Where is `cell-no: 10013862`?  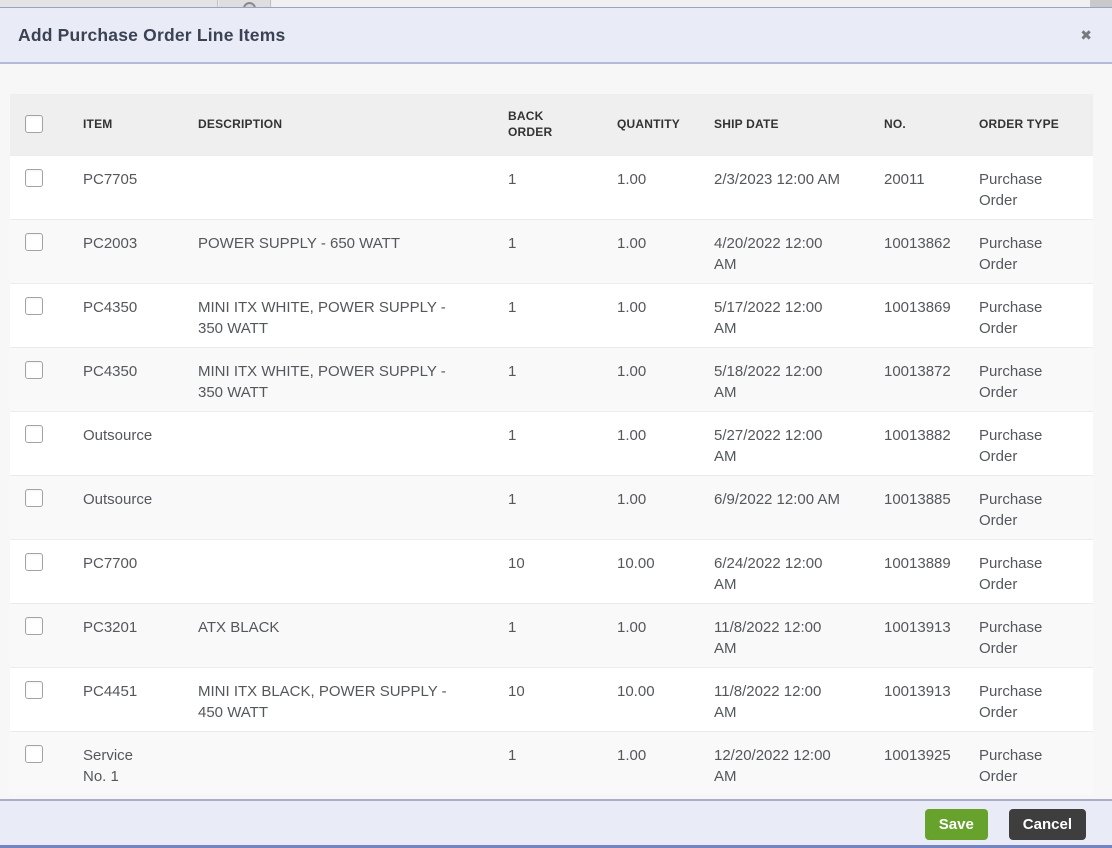 cell-no: 10013862 is located at coordinates (917, 243).